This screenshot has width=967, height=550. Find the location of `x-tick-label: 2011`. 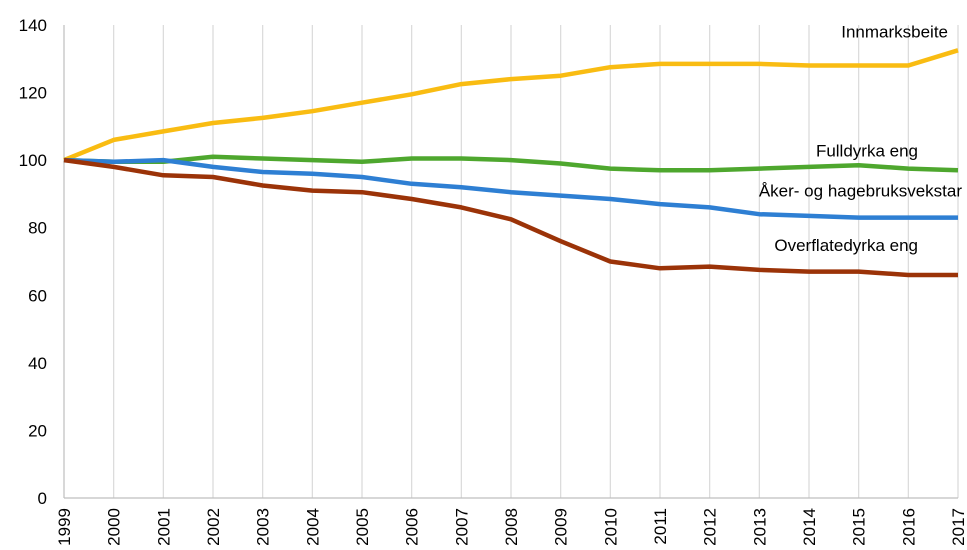

x-tick-label: 2011 is located at coordinates (660, 526).